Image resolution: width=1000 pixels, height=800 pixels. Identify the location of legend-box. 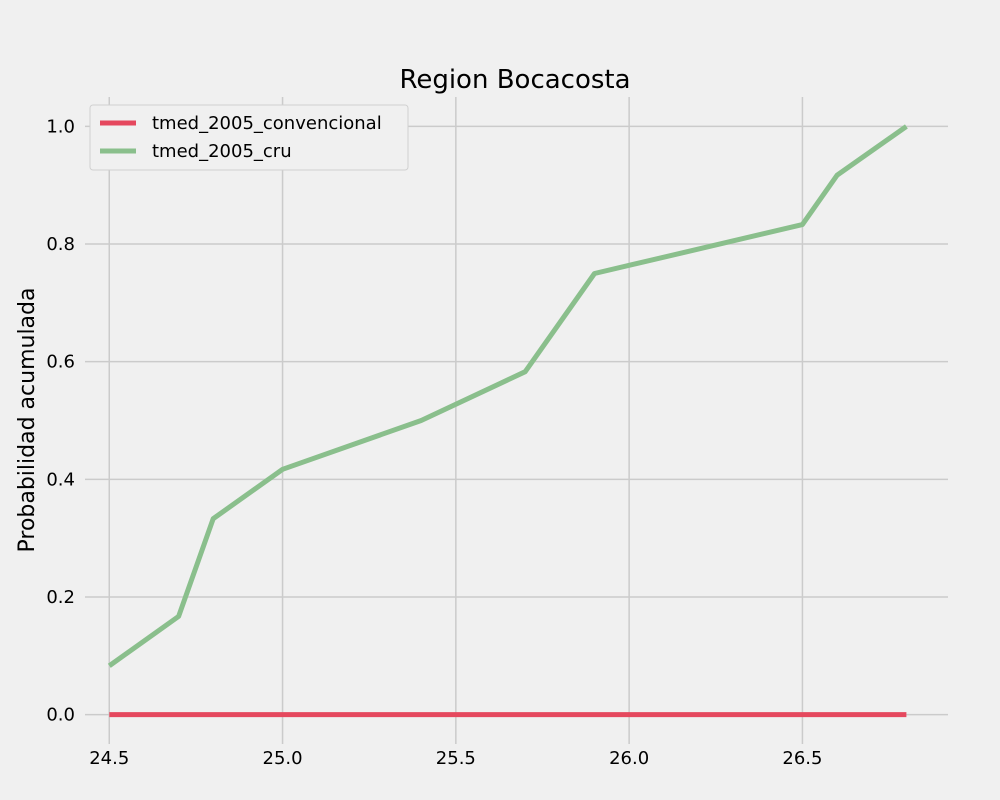
(249, 137).